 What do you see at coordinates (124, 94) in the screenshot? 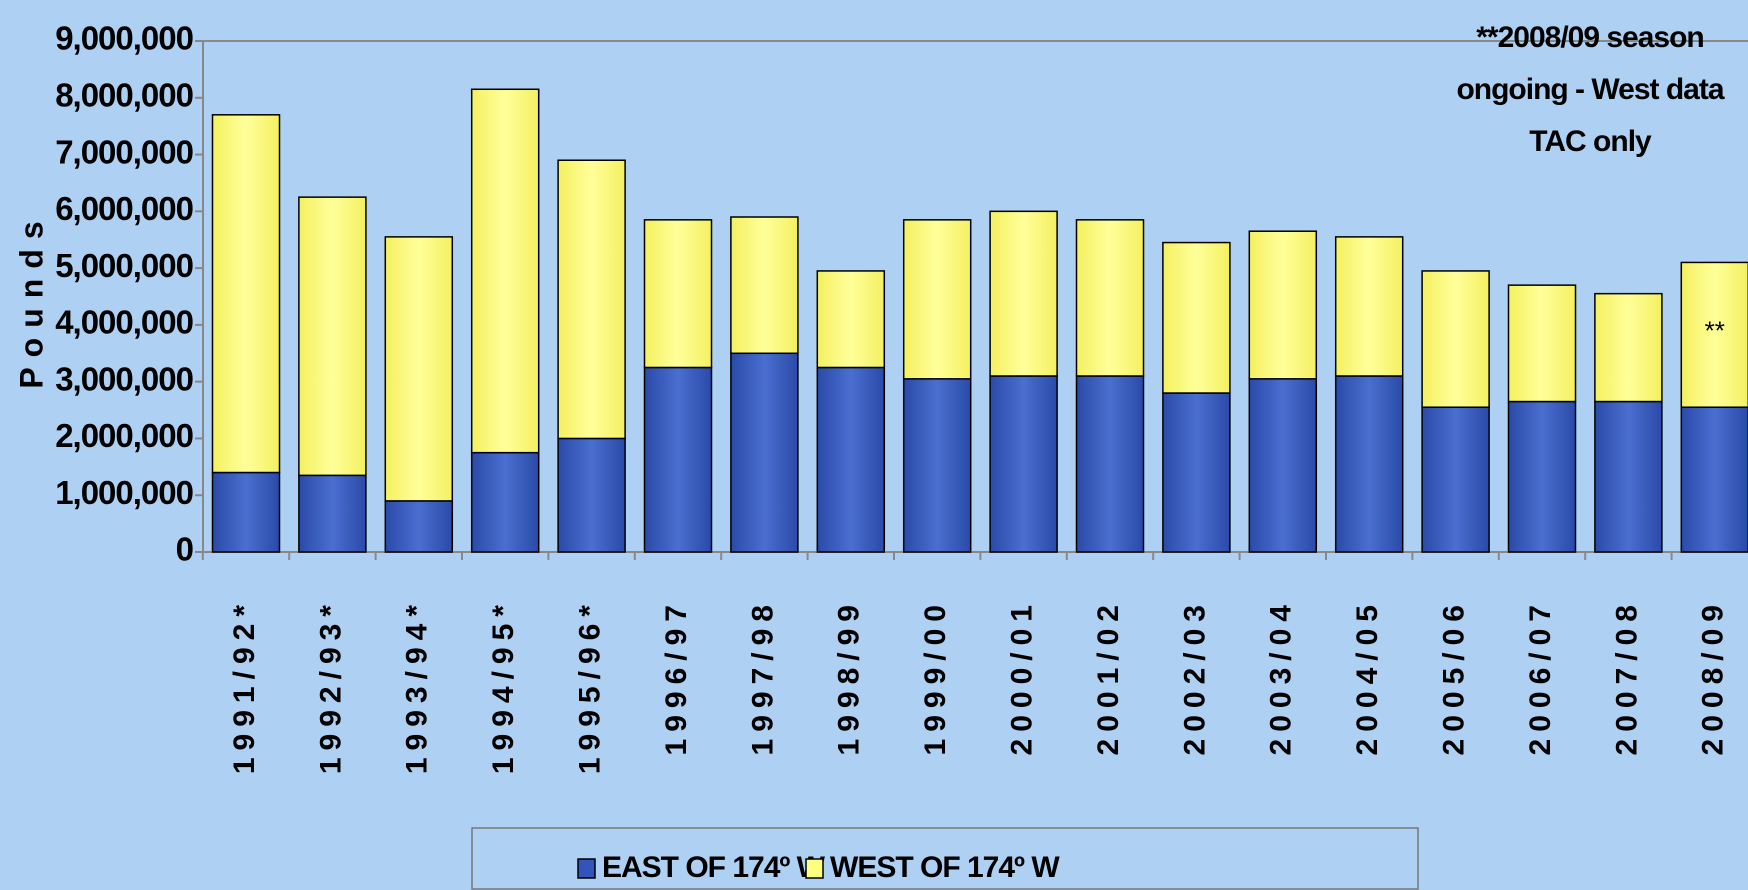
I see `y-tick-label: 8,000,000` at bounding box center [124, 94].